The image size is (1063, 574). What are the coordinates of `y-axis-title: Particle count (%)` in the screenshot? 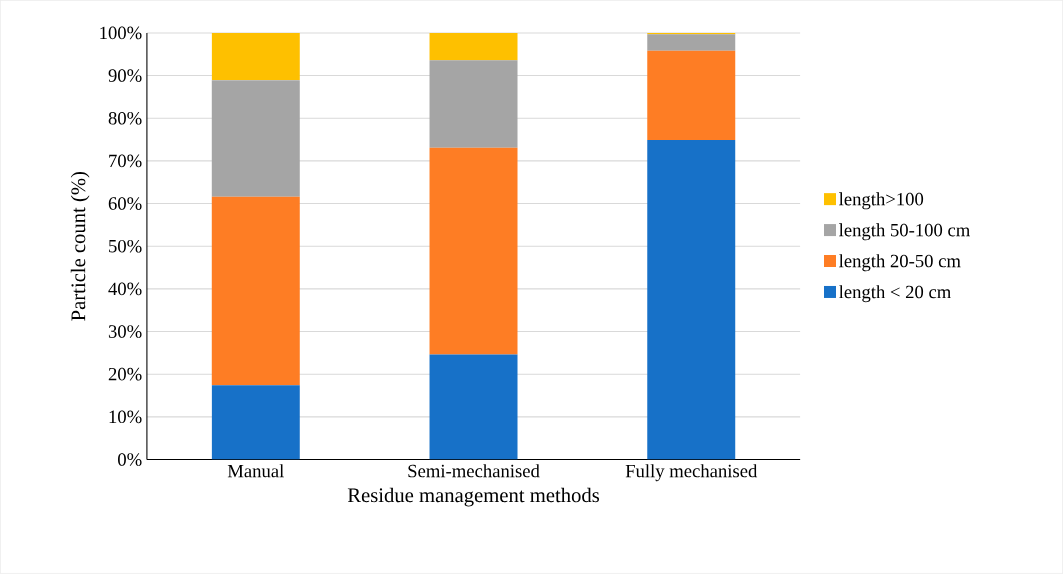 It's located at (80, 246).